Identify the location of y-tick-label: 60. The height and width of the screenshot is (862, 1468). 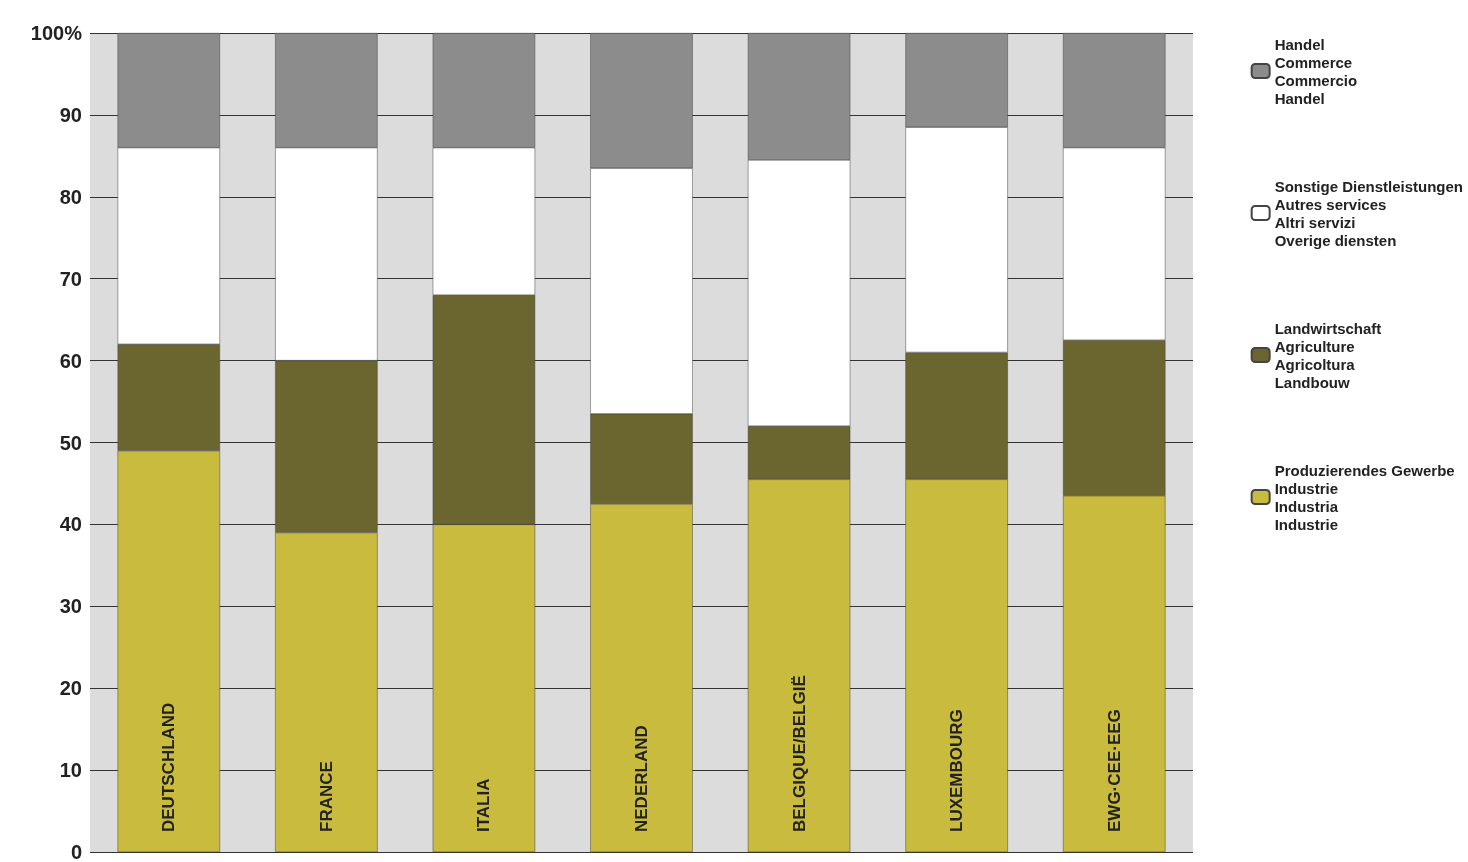
(70, 360).